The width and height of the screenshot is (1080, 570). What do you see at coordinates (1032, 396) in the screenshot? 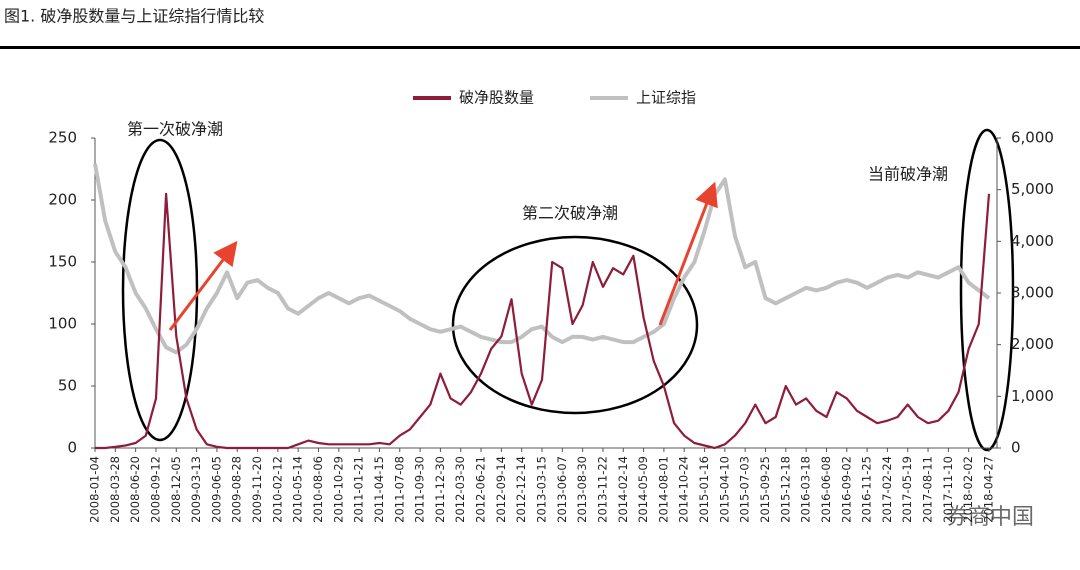
I see `y2-tick-label: 1,000` at bounding box center [1032, 396].